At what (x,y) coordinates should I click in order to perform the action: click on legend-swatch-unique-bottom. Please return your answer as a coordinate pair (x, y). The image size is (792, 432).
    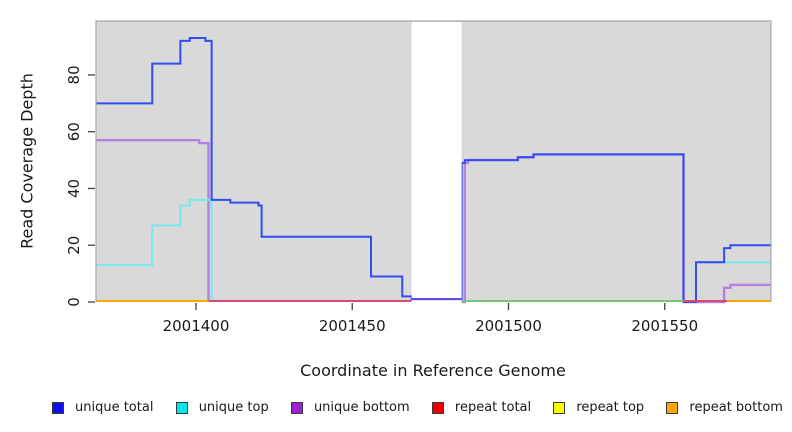
    Looking at the image, I should click on (296, 408).